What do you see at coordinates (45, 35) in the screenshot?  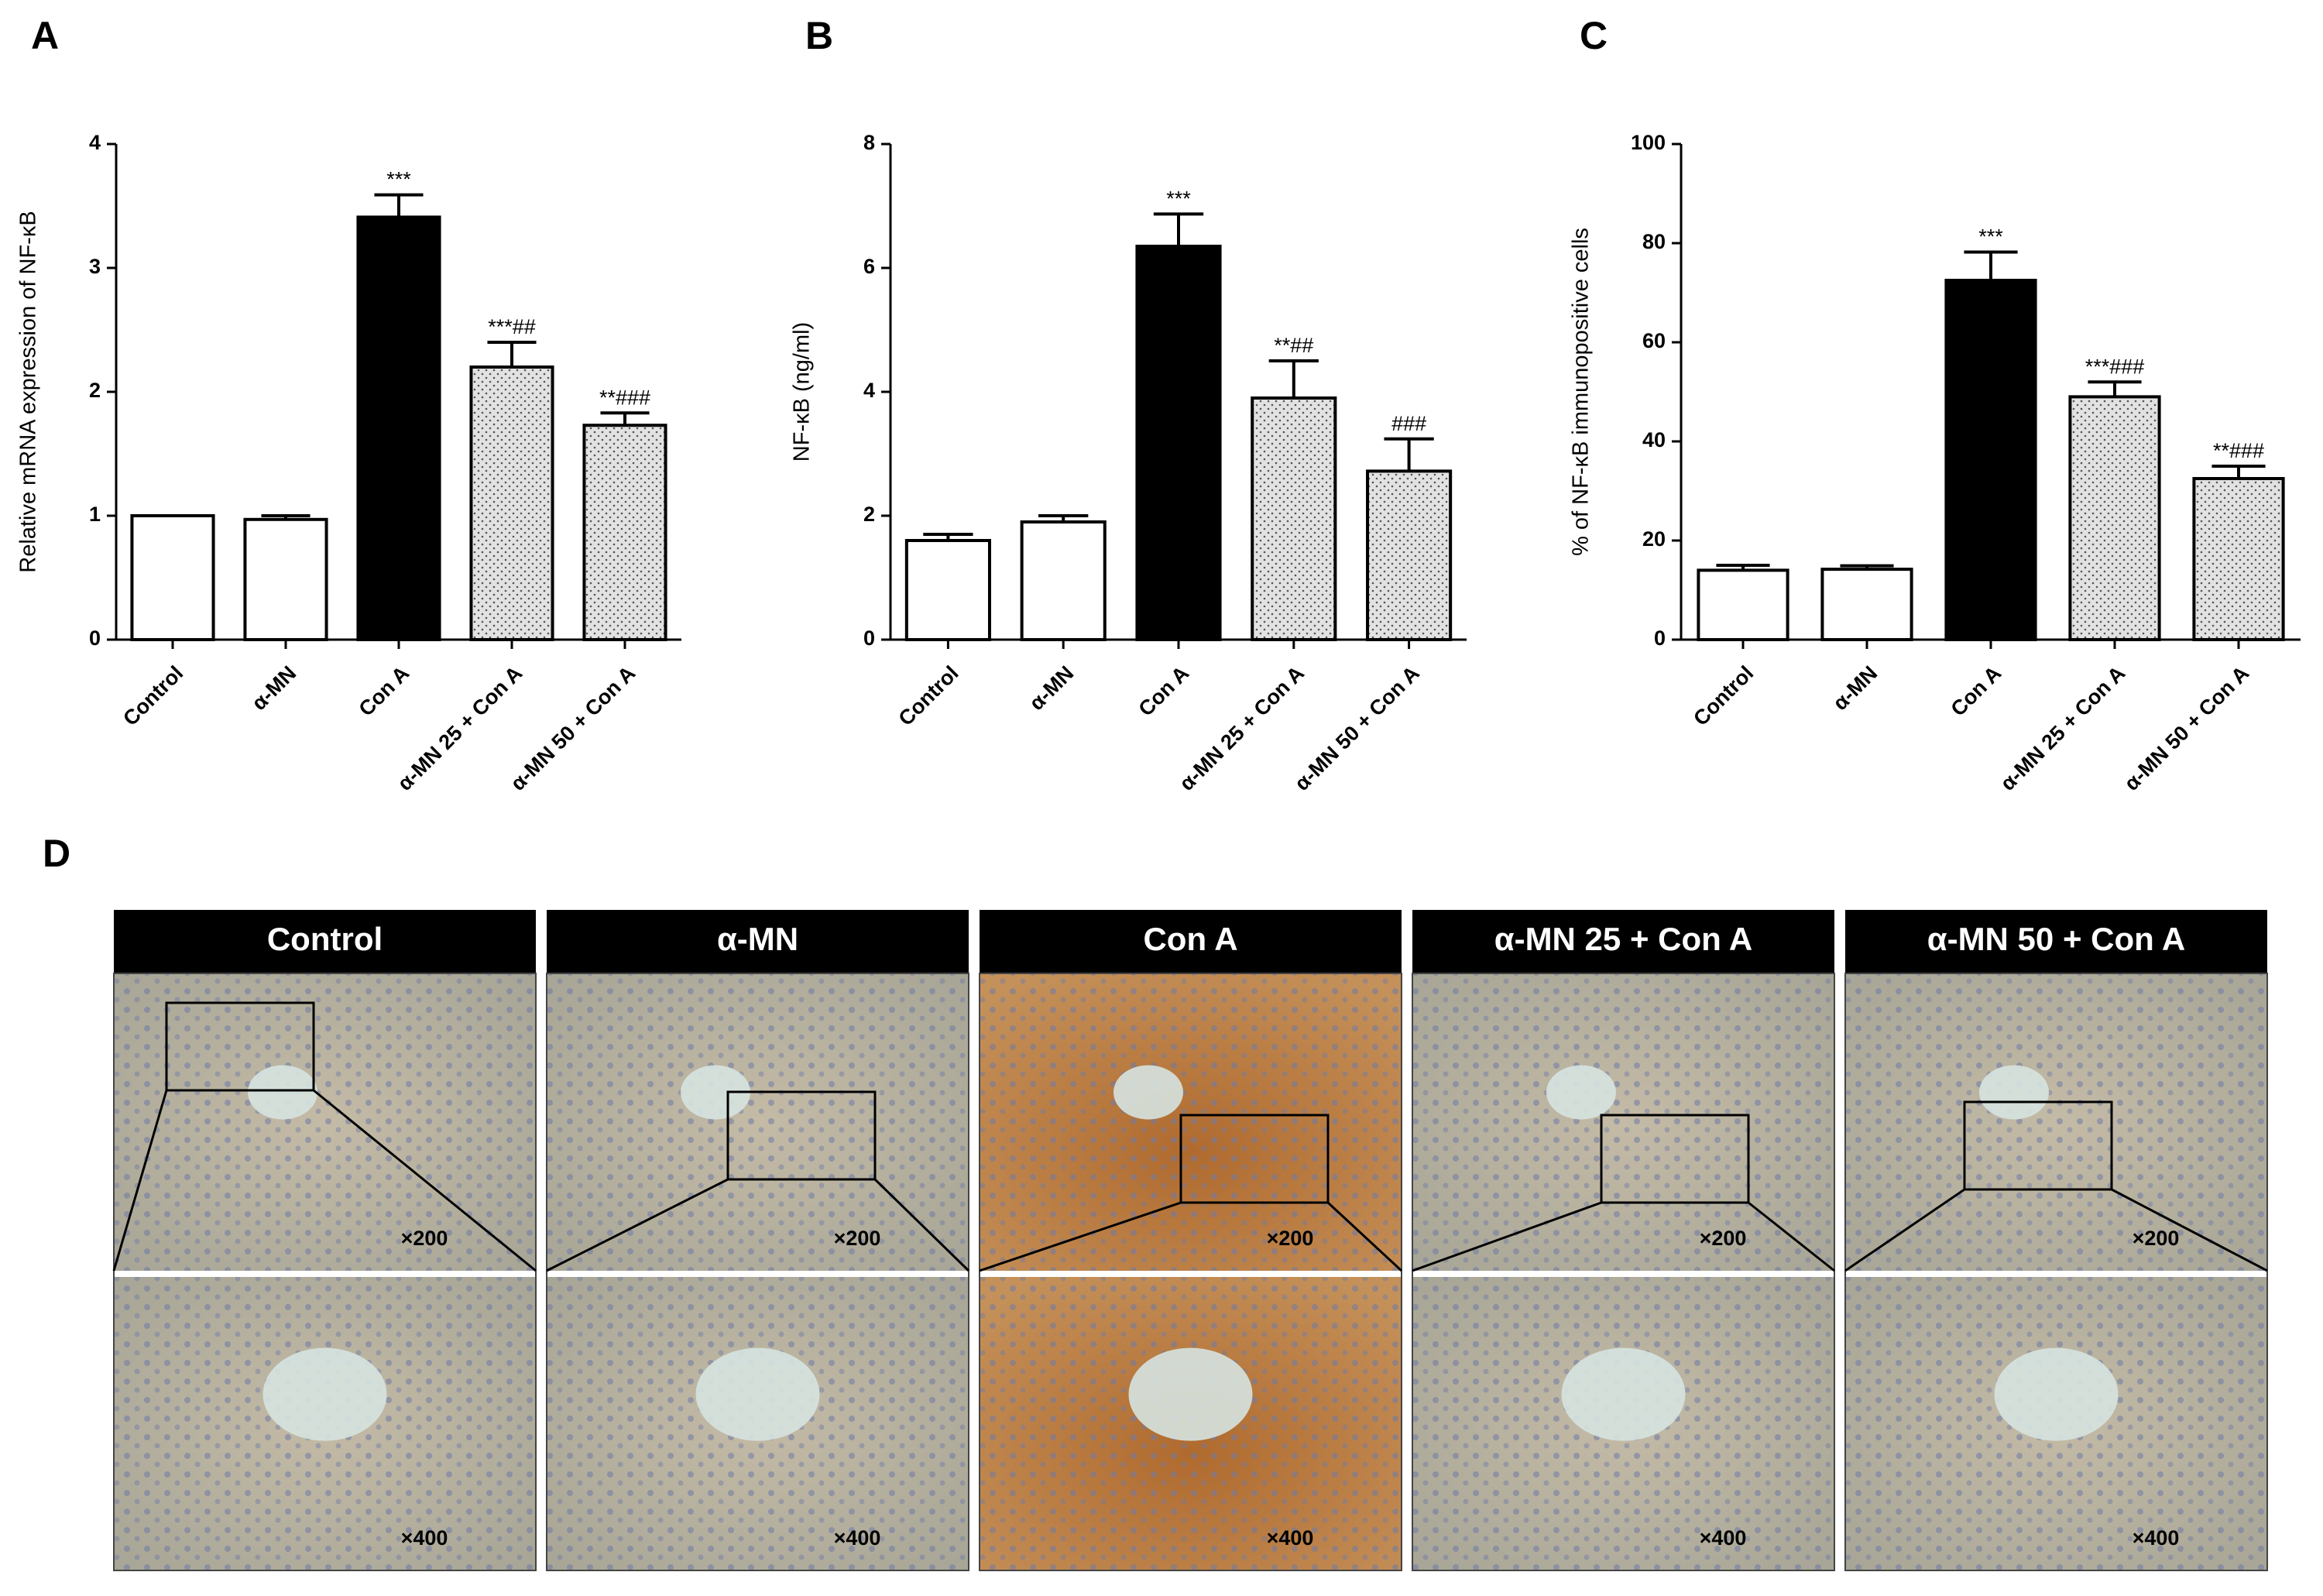 I see `panel-label: A` at bounding box center [45, 35].